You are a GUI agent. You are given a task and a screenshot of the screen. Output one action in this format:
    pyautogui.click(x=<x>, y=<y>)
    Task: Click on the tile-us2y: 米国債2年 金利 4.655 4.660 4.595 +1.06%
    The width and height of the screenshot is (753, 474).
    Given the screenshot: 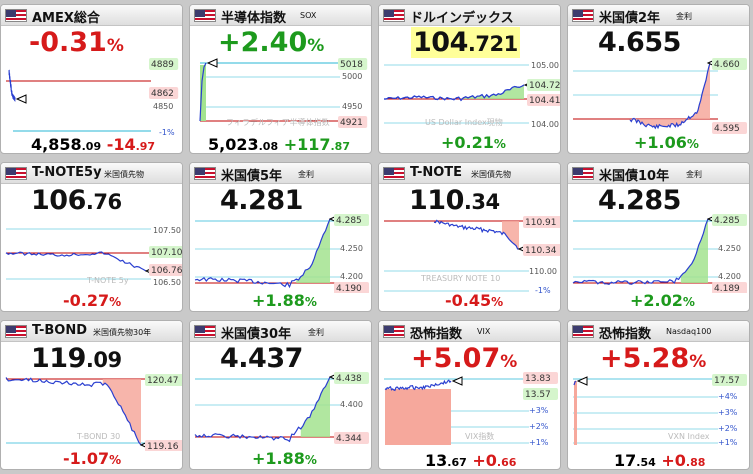 What is the action you would take?
    pyautogui.click(x=658, y=79)
    